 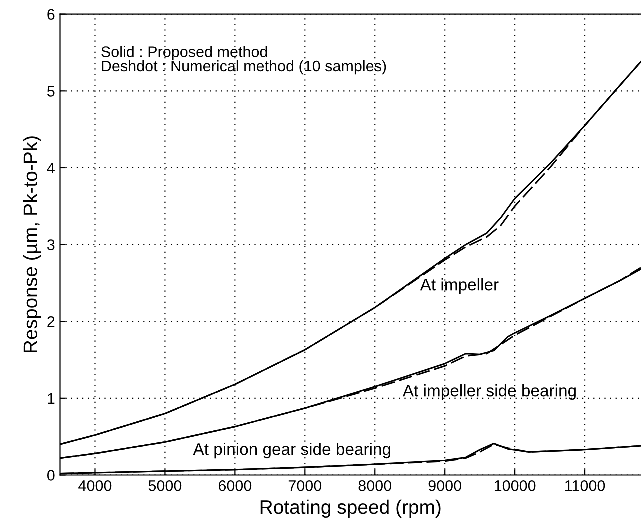 What do you see at coordinates (375, 486) in the screenshot?
I see `x-tick-label: 8000` at bounding box center [375, 486].